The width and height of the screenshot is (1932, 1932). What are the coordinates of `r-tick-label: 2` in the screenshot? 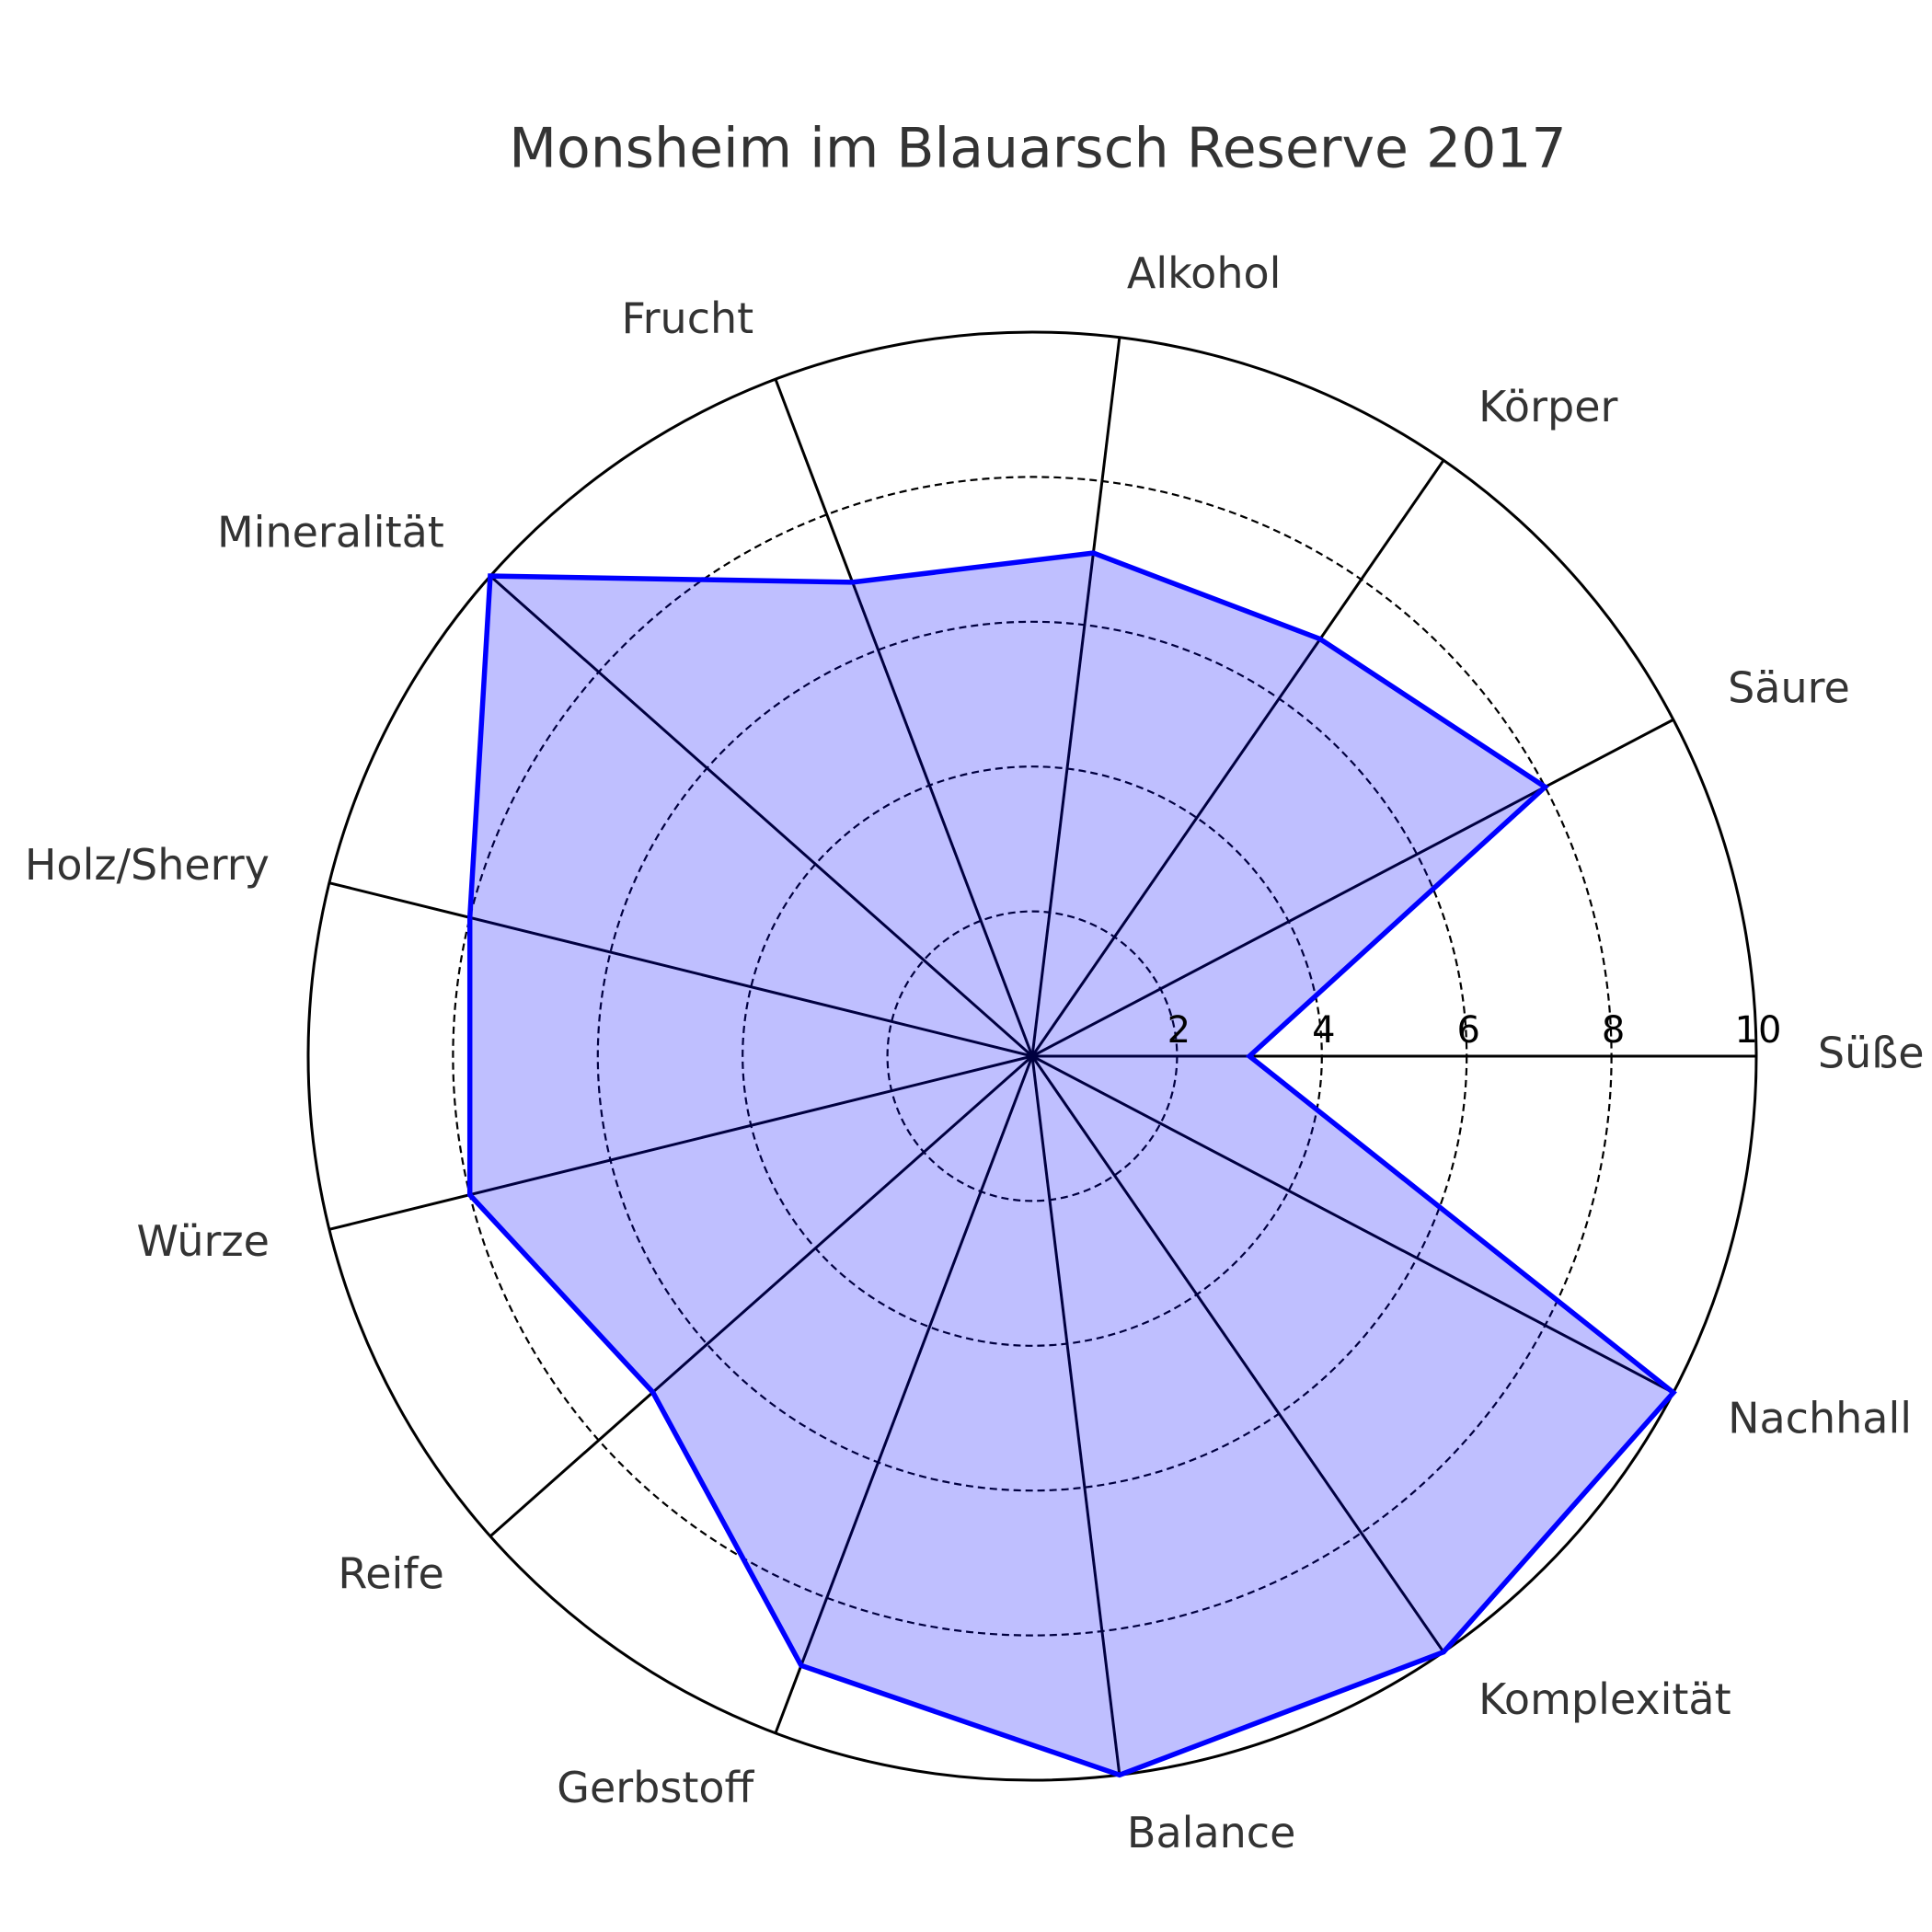 It's located at (1178, 1030).